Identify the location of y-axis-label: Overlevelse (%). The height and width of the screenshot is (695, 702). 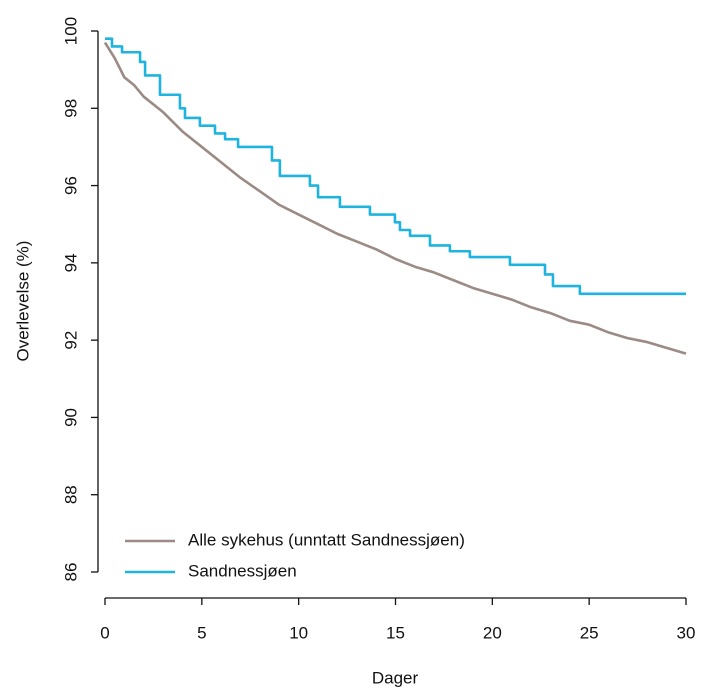
(22, 301).